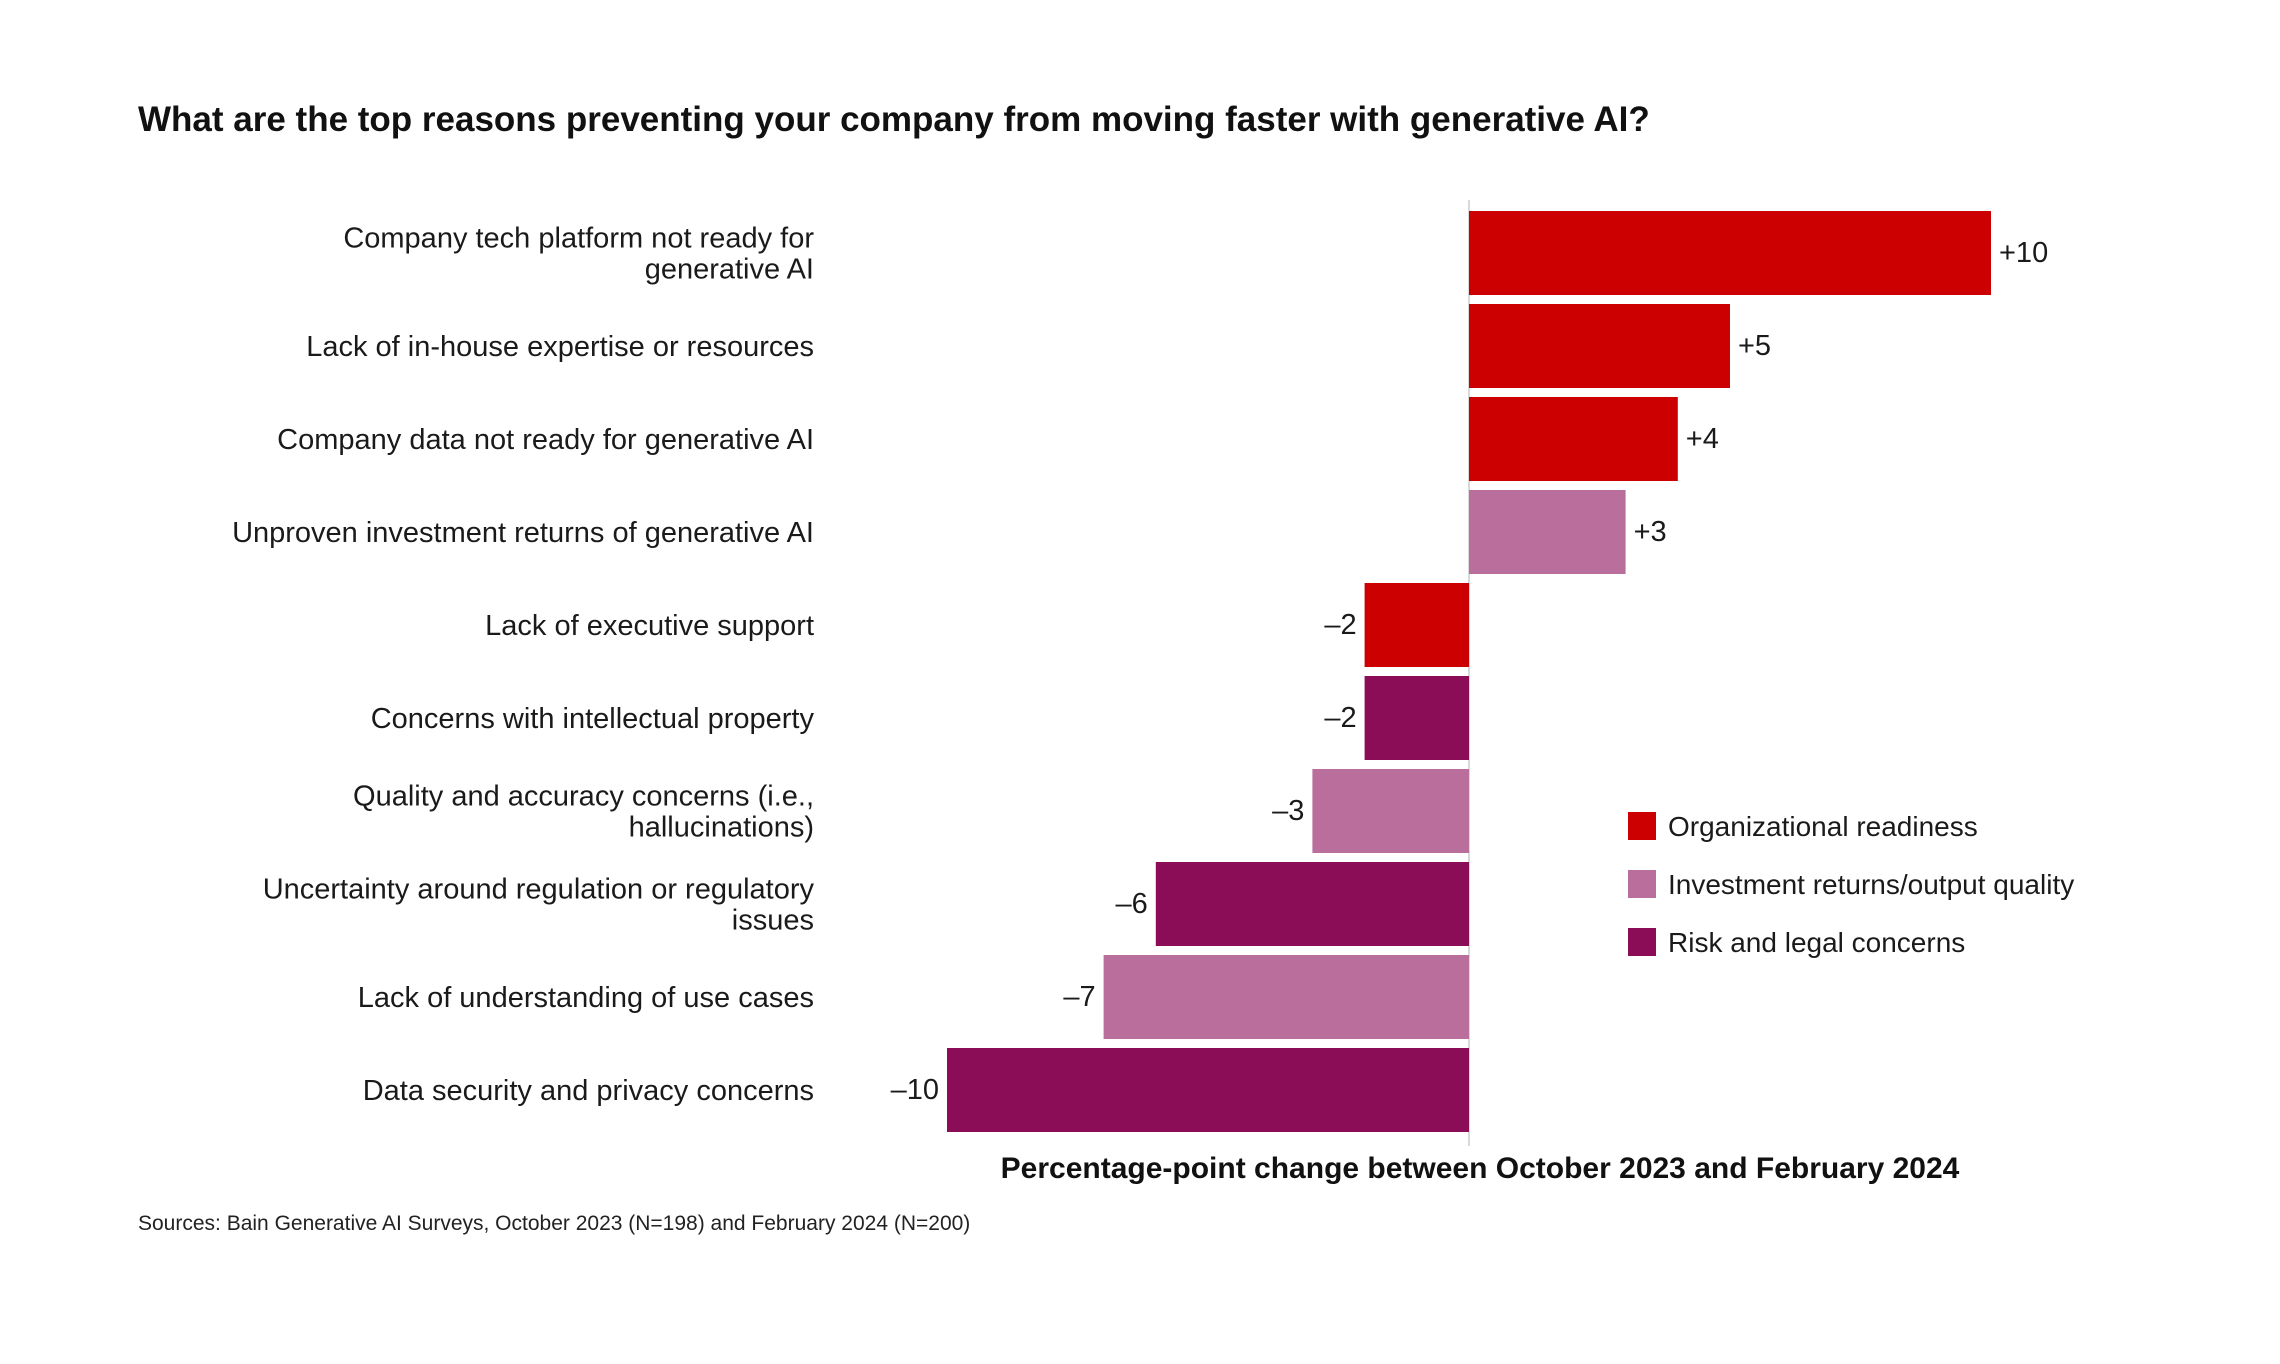 The height and width of the screenshot is (1364, 2280). What do you see at coordinates (583, 797) in the screenshot?
I see `category-label: Quality and accuracy concerns (i.e.,` at bounding box center [583, 797].